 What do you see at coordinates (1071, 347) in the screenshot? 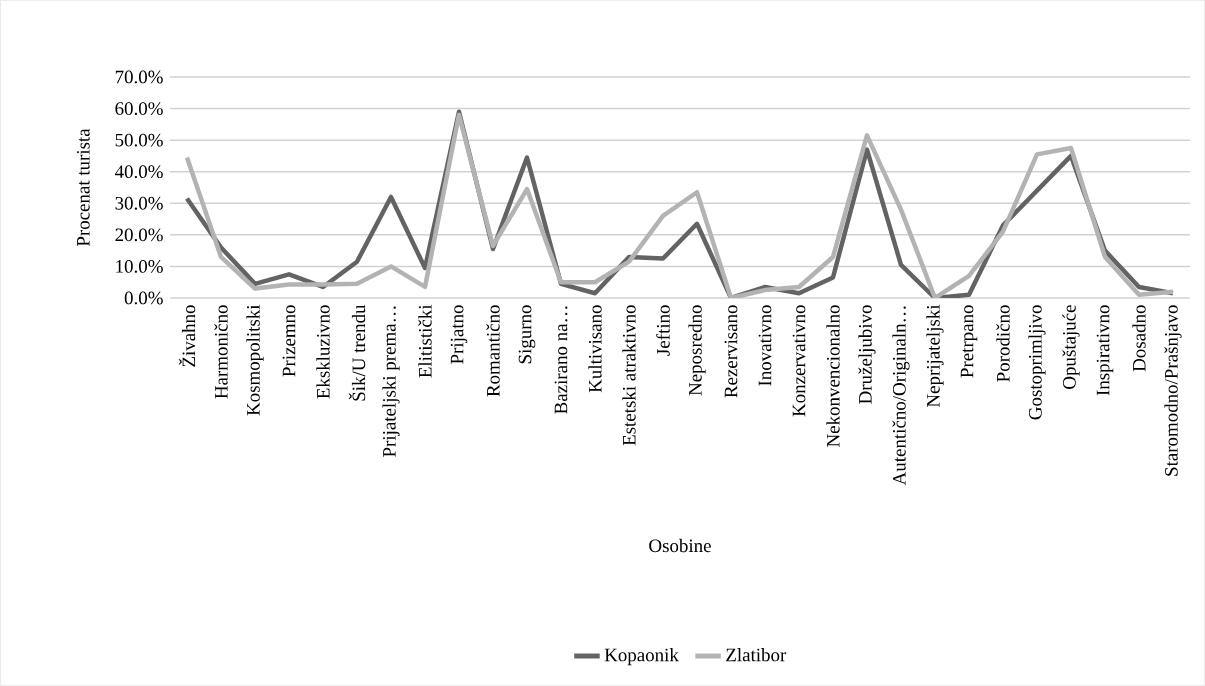
I see `x-tick-label: Opuštajuće` at bounding box center [1071, 347].